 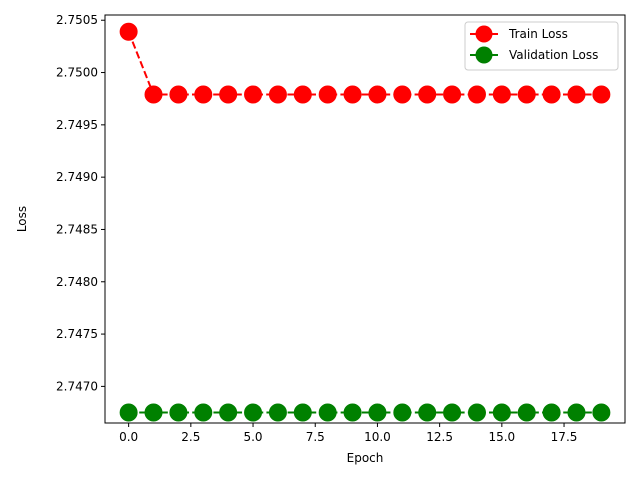 I want to click on x-tick-label: 17.5, so click(x=564, y=437).